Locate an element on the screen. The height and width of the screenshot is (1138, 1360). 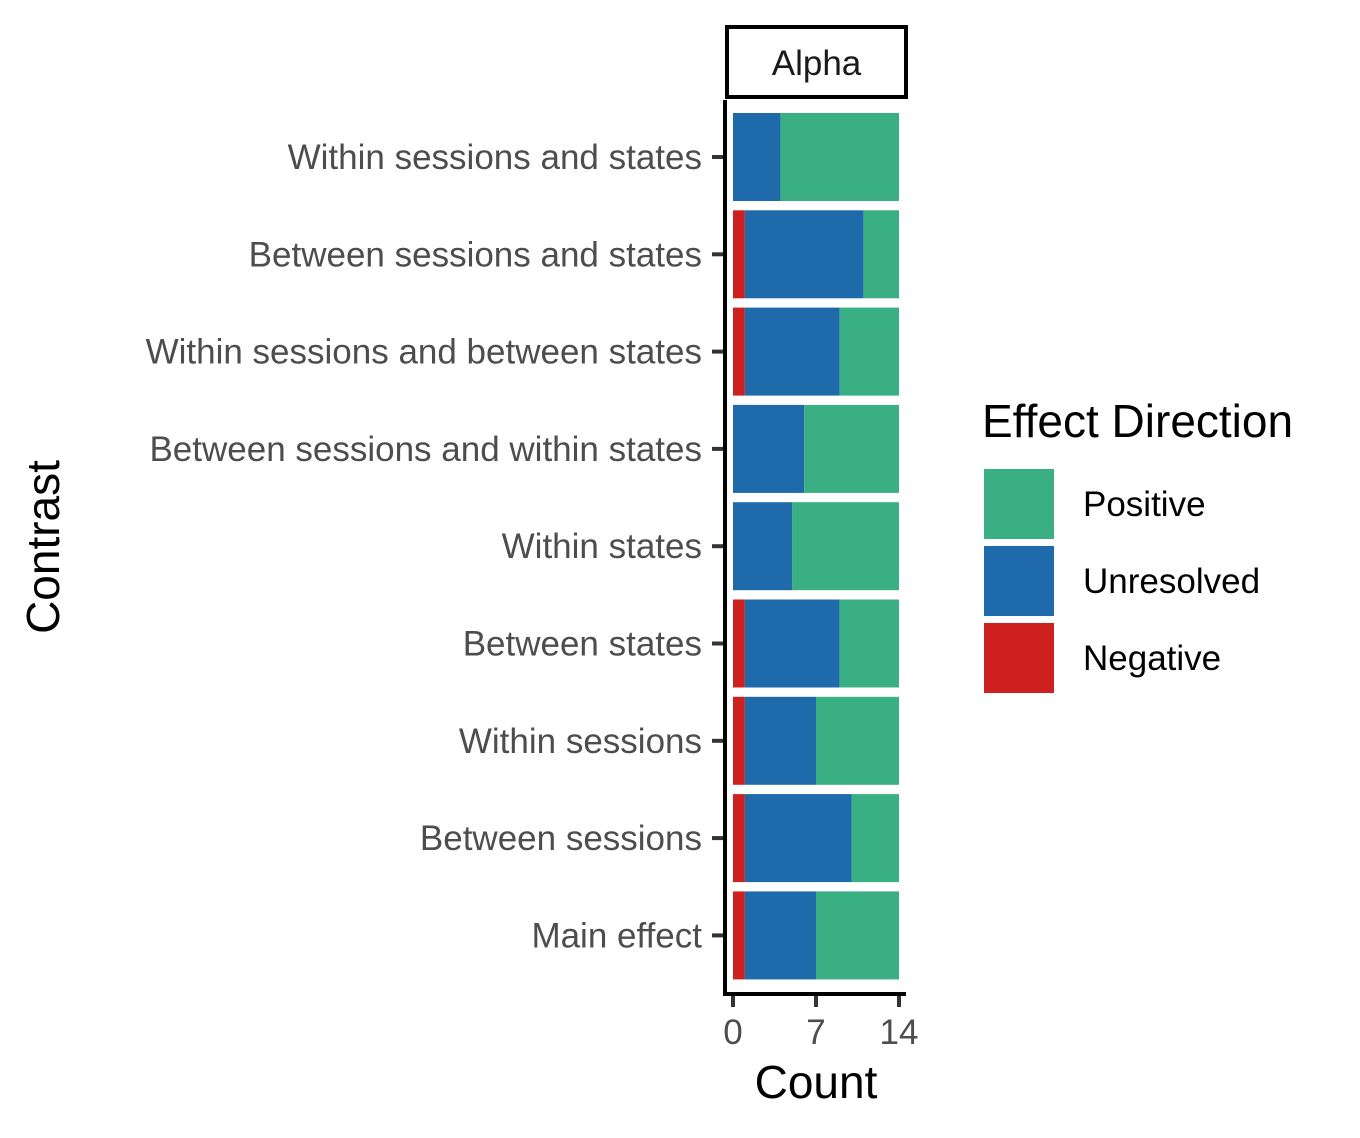
bar-between-sessions-and-states-positive is located at coordinates (881, 254).